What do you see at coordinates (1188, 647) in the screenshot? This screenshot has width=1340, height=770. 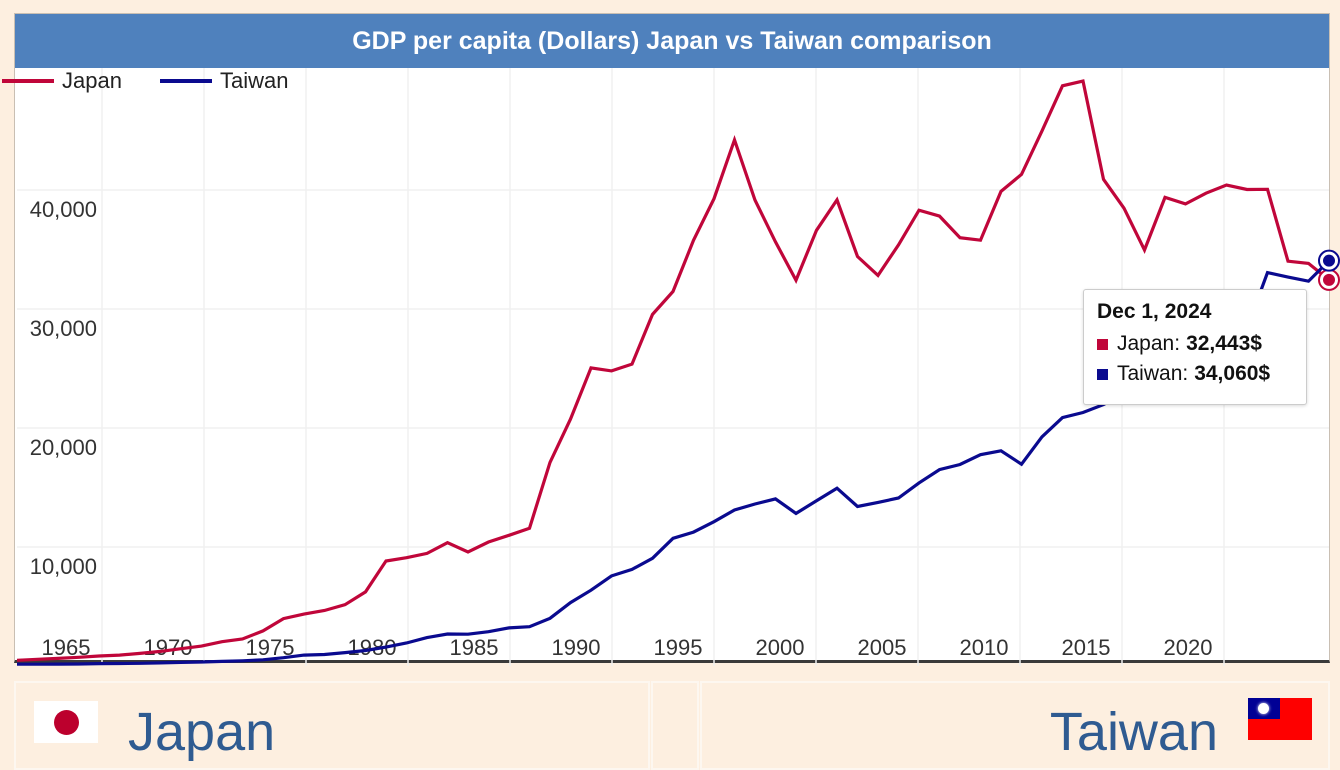 I see `x-tick-label: 2020` at bounding box center [1188, 647].